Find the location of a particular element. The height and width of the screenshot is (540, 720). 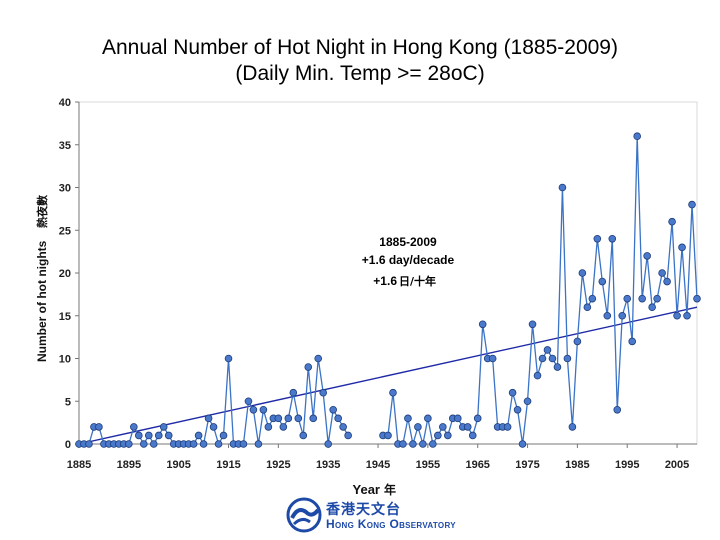

x-tick-label: 1915 is located at coordinates (228, 465).